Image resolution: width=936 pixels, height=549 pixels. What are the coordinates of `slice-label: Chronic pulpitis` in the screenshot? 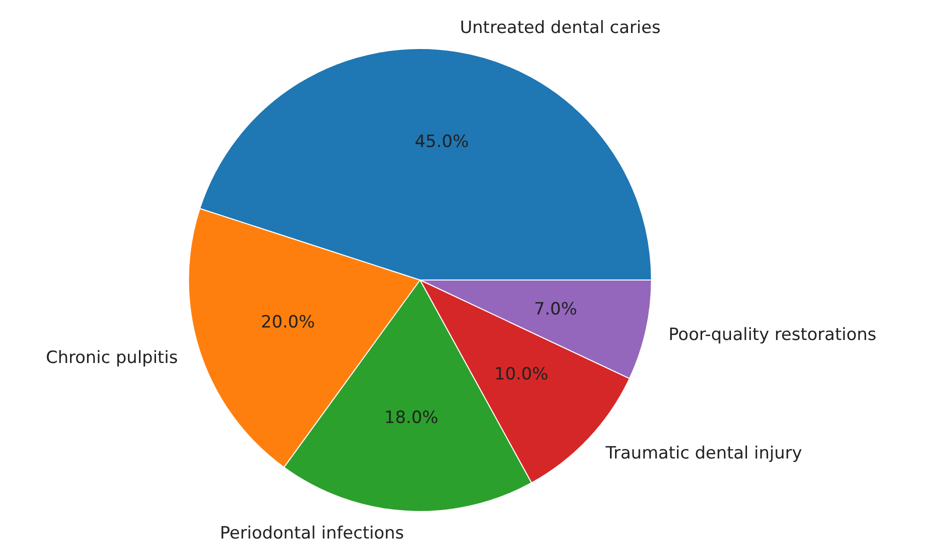 It's located at (112, 358).